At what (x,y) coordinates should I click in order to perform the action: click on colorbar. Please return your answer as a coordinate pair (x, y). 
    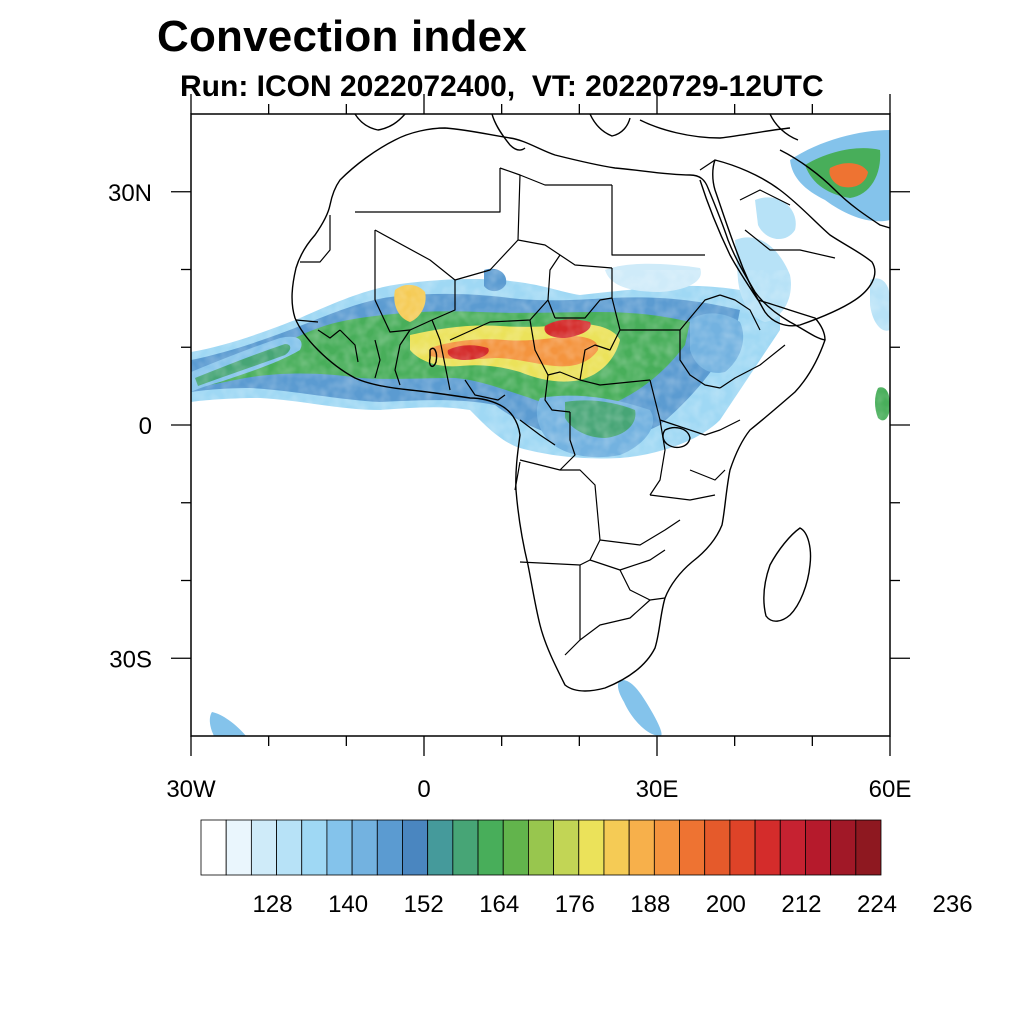
    Looking at the image, I should click on (541, 847).